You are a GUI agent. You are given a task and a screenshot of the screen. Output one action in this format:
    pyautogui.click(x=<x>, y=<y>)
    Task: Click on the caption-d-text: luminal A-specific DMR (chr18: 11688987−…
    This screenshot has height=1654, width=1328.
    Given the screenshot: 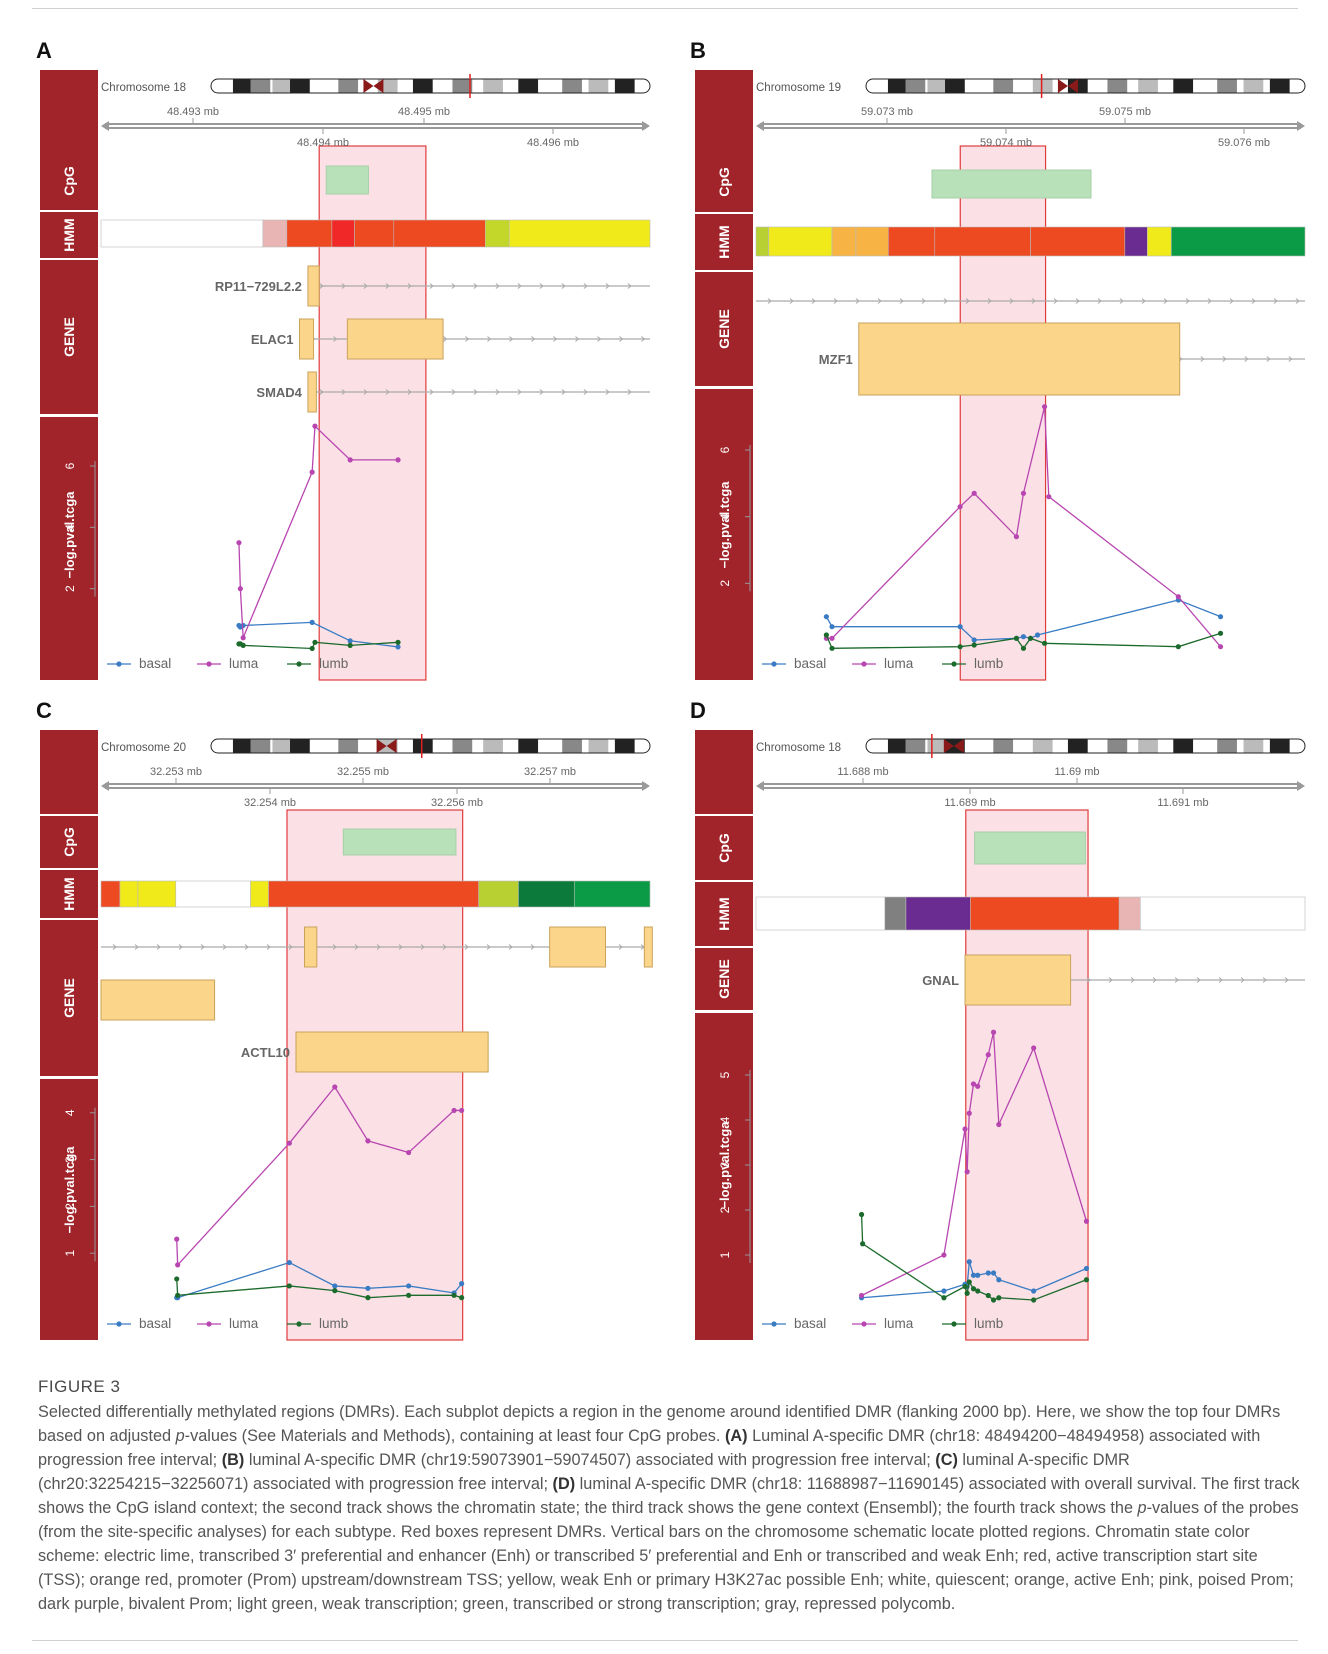 What is the action you would take?
    pyautogui.click(x=669, y=1496)
    